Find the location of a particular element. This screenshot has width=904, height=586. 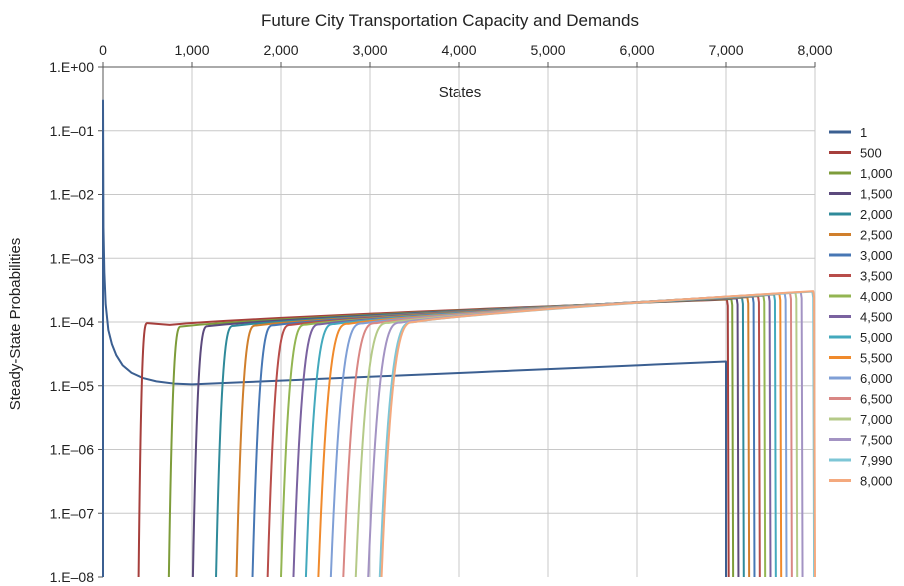

legend-label: 6,000 is located at coordinates (876, 378).